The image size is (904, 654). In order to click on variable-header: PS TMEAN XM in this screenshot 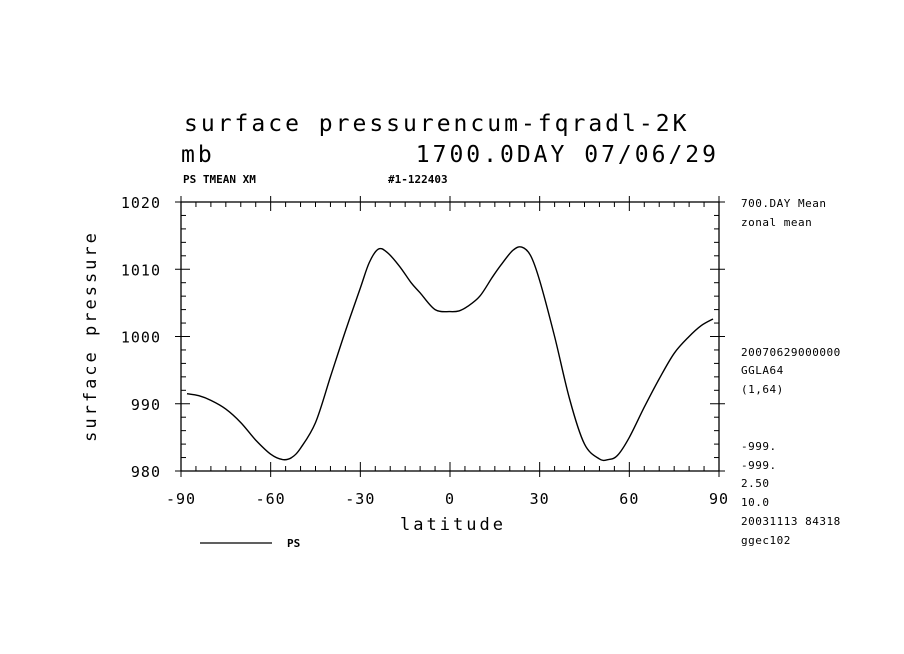, I will do `click(219, 179)`.